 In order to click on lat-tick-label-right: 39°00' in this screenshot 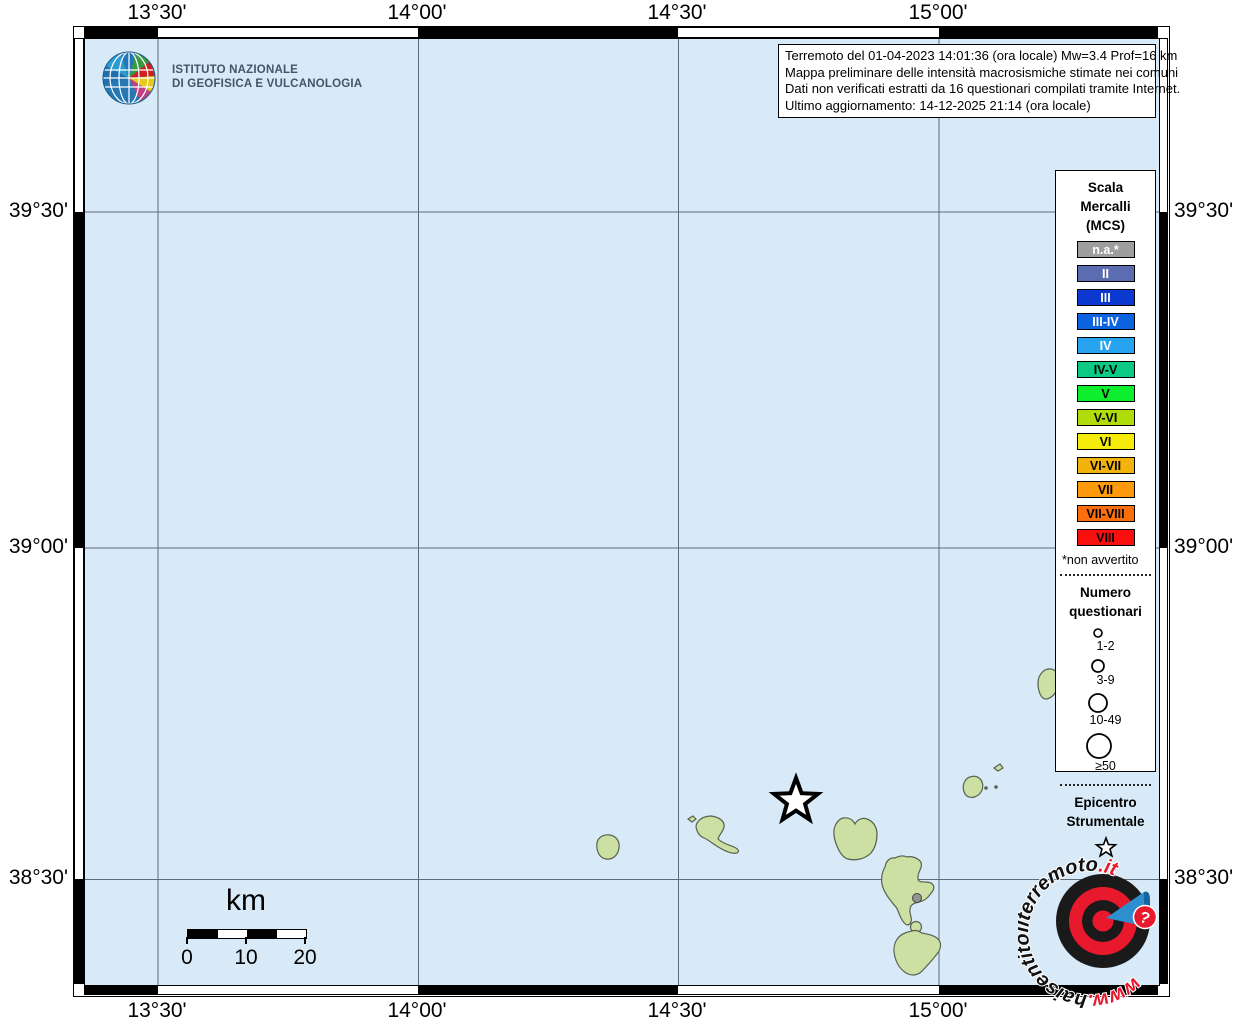, I will do `click(1204, 546)`.